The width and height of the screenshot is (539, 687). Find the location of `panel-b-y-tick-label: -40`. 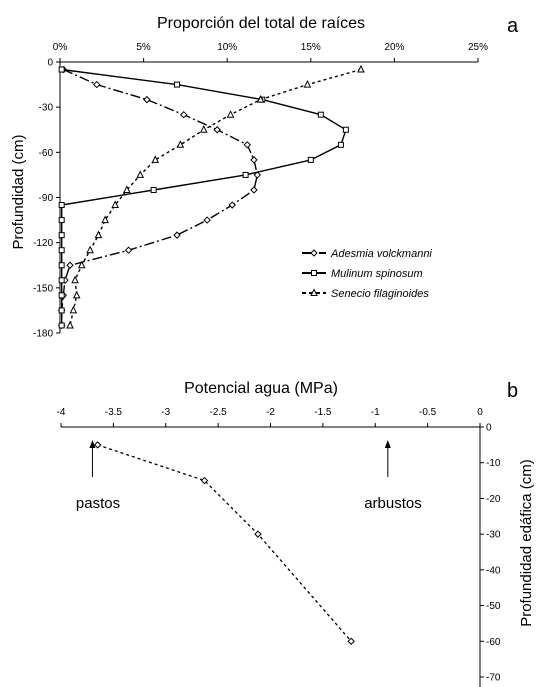

panel-b-y-tick-label: -40 is located at coordinates (493, 570).